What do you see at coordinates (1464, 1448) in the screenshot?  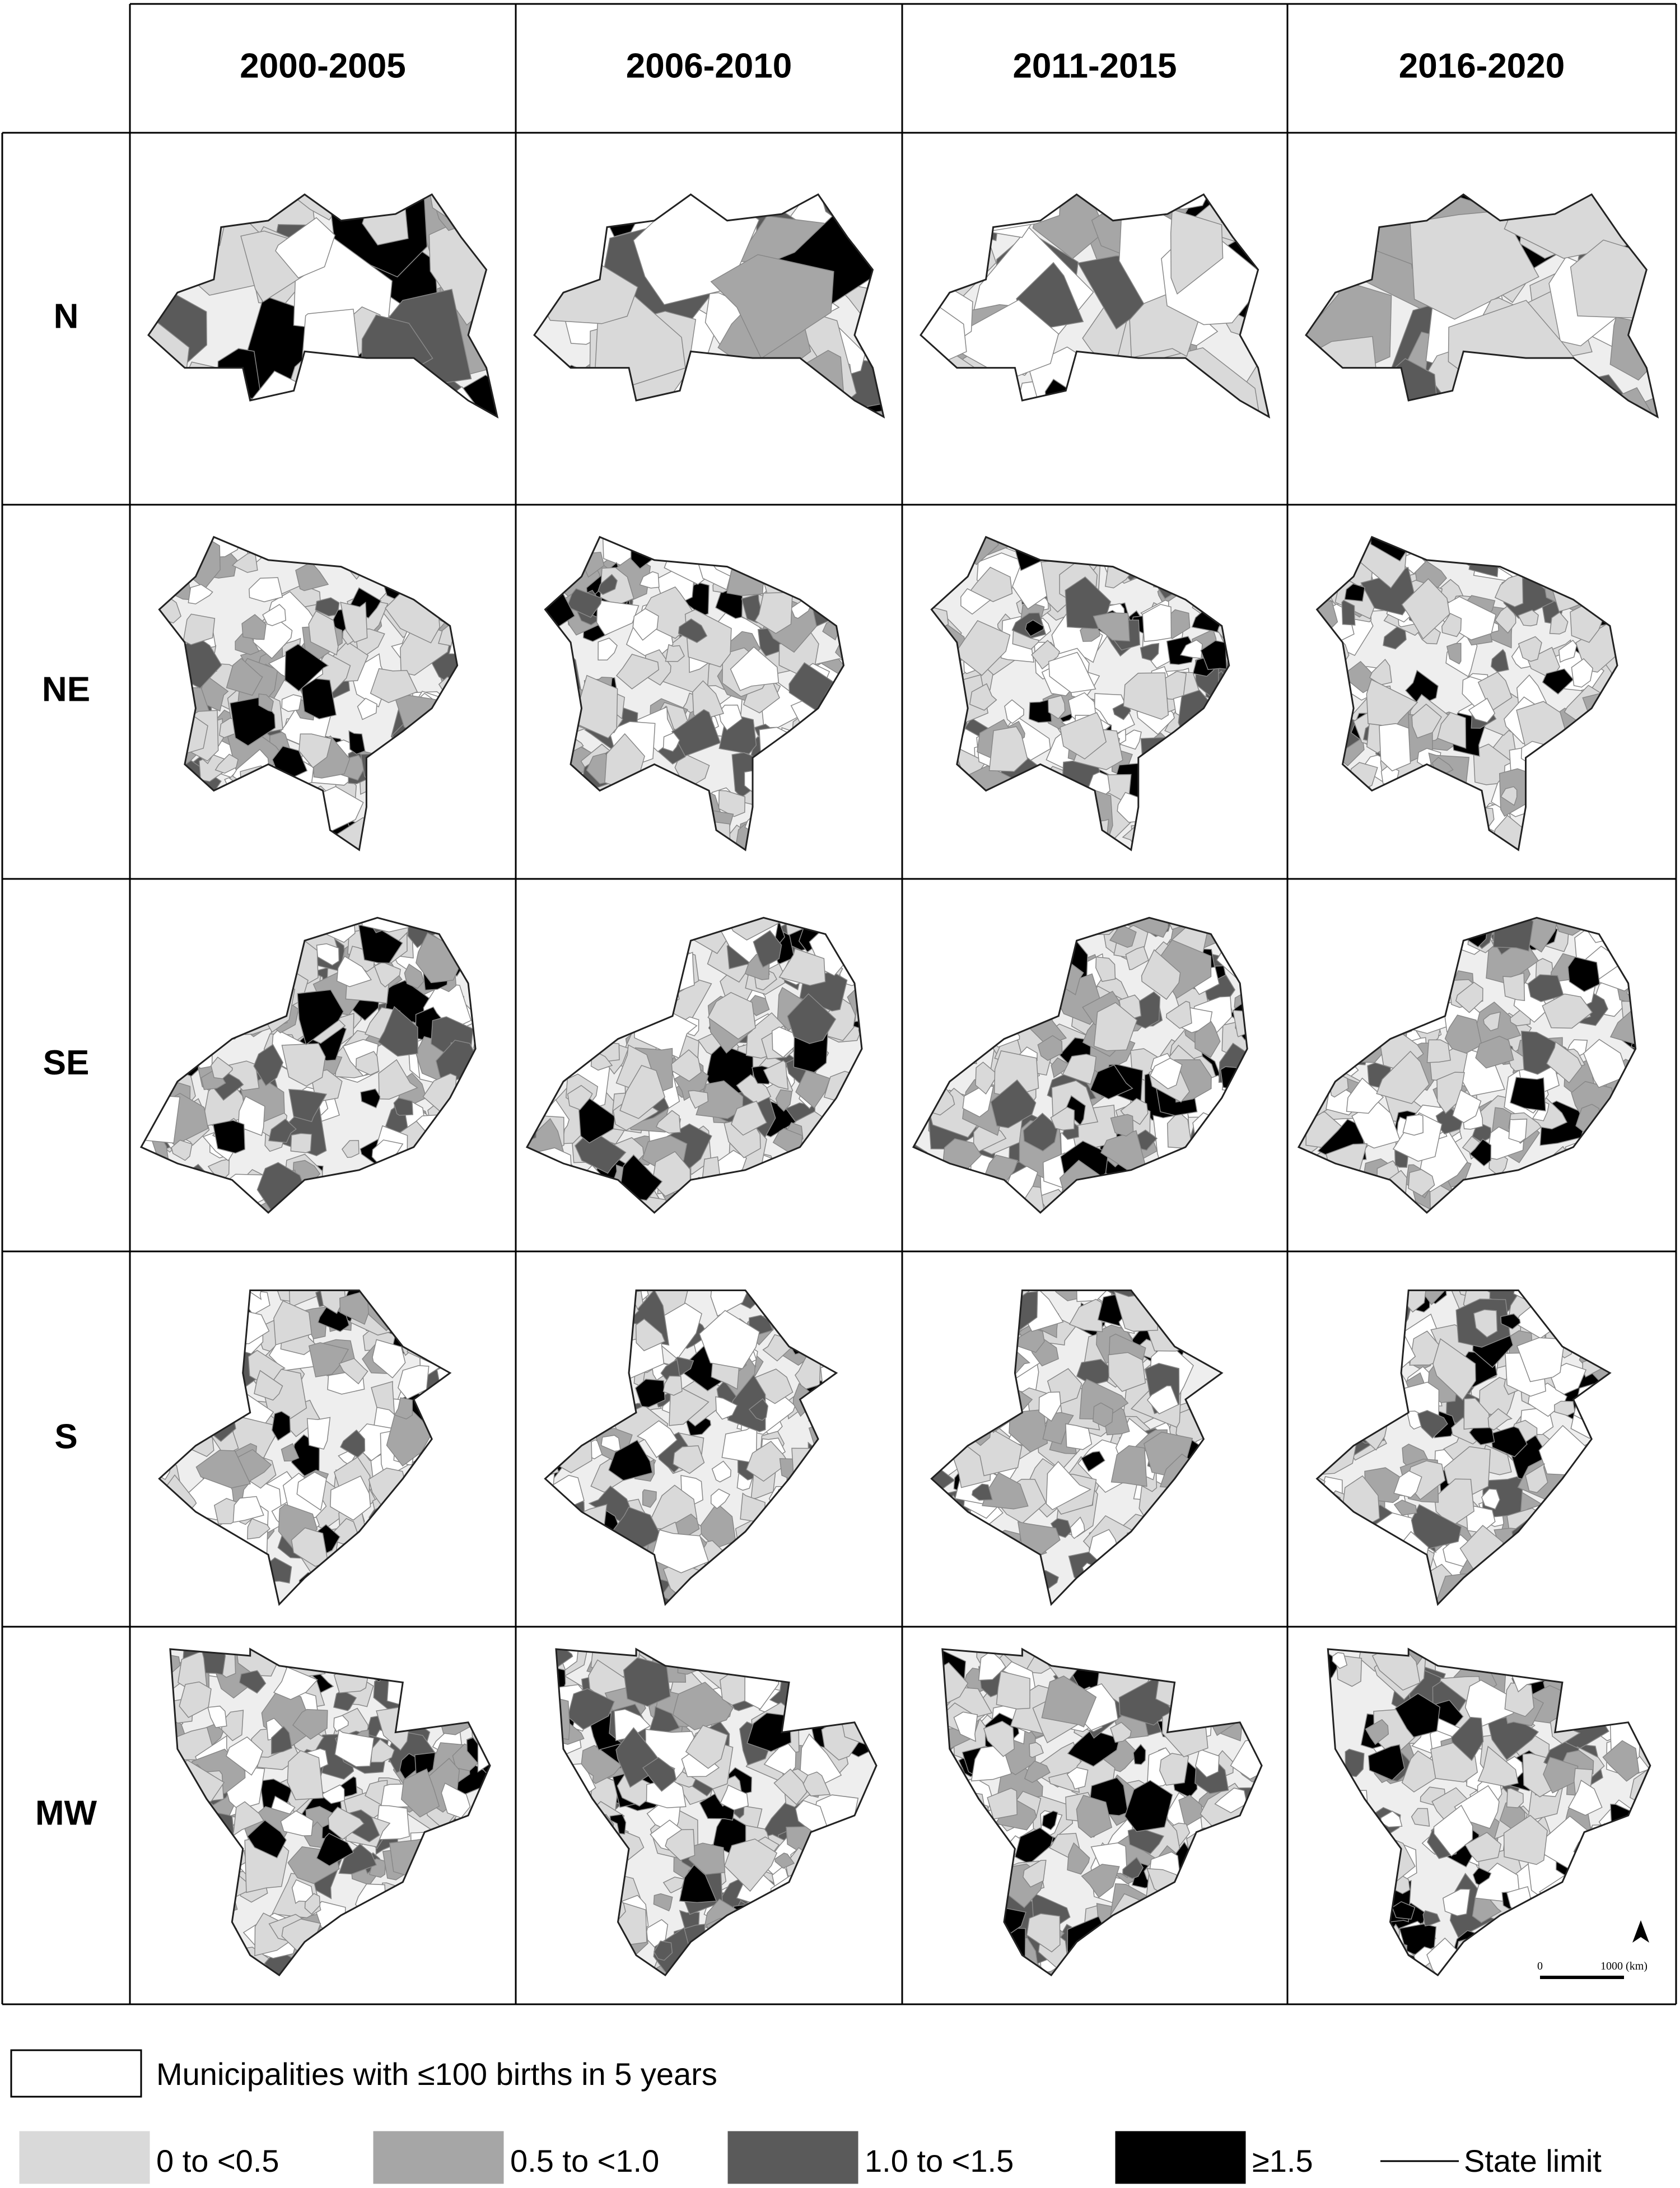 I see `region-outline` at bounding box center [1464, 1448].